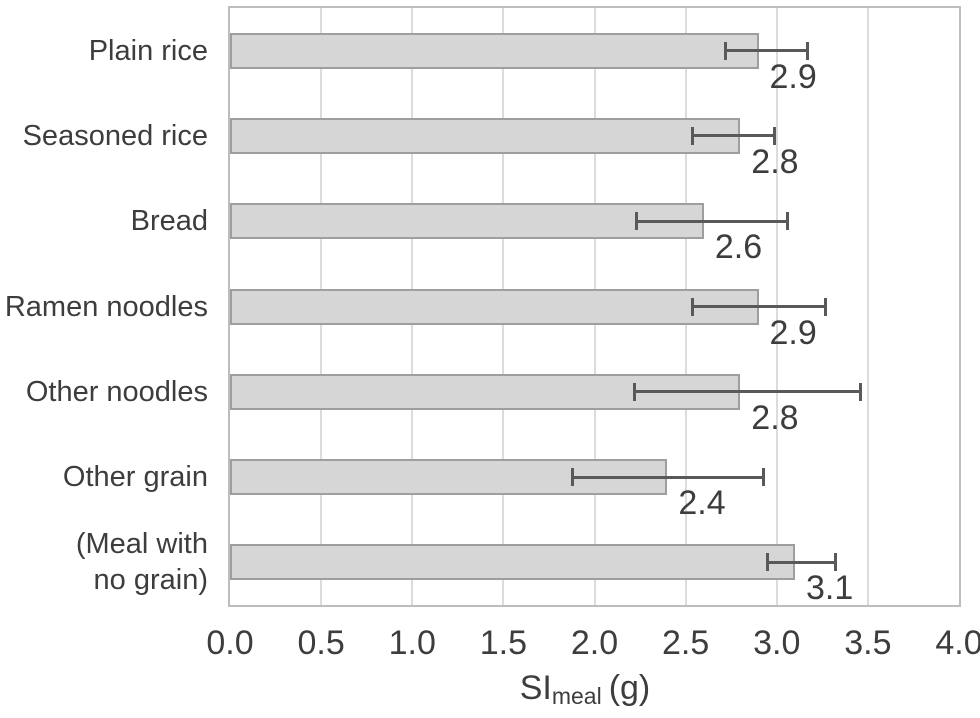 Image resolution: width=980 pixels, height=718 pixels. Describe the element at coordinates (867, 306) in the screenshot. I see `gridline` at that location.